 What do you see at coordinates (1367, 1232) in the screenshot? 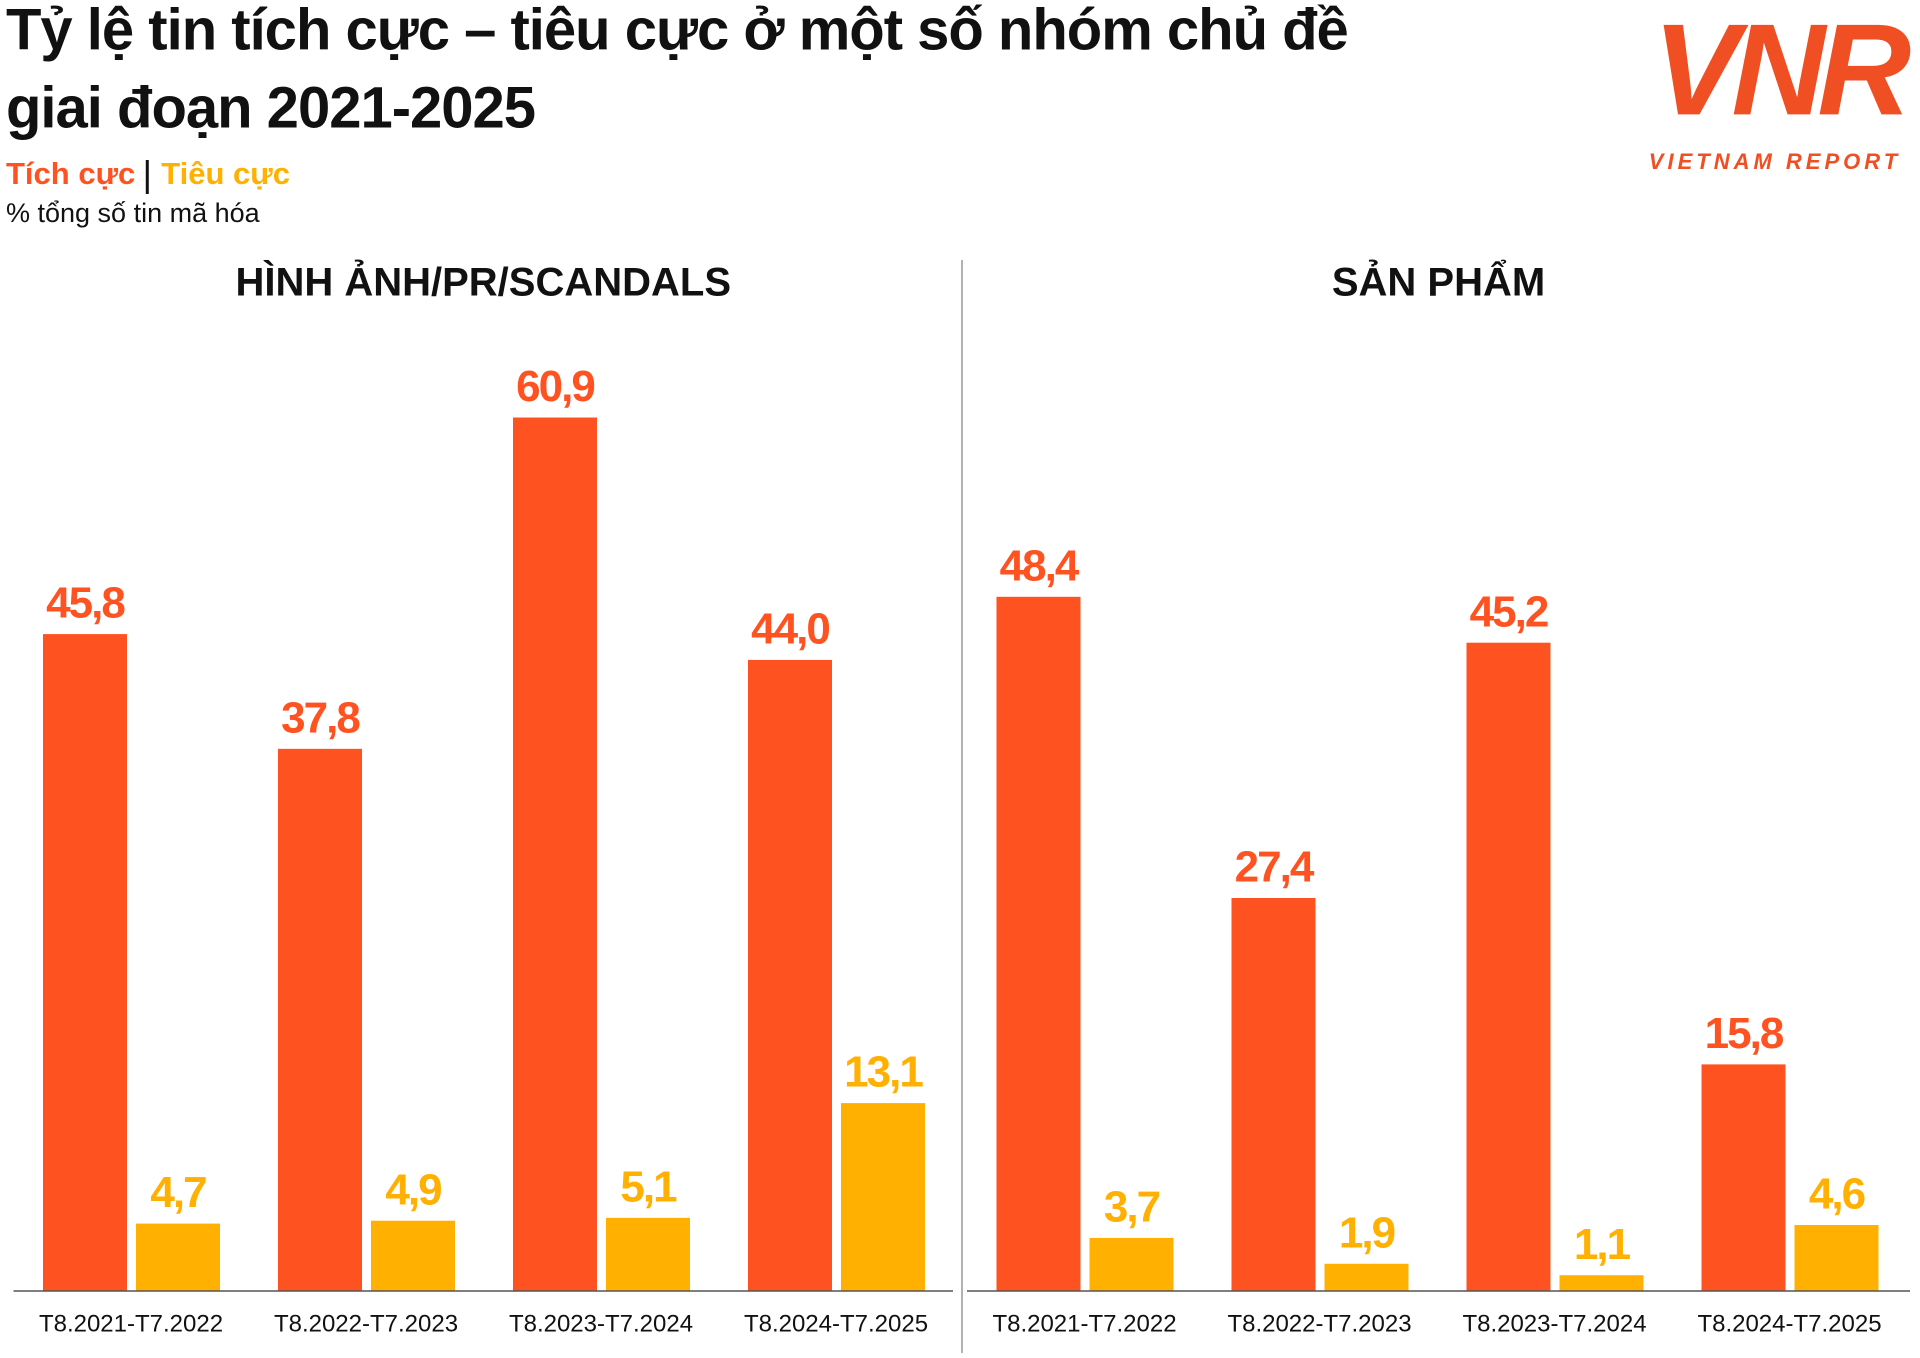
I see `data-label: 1,9` at bounding box center [1367, 1232].